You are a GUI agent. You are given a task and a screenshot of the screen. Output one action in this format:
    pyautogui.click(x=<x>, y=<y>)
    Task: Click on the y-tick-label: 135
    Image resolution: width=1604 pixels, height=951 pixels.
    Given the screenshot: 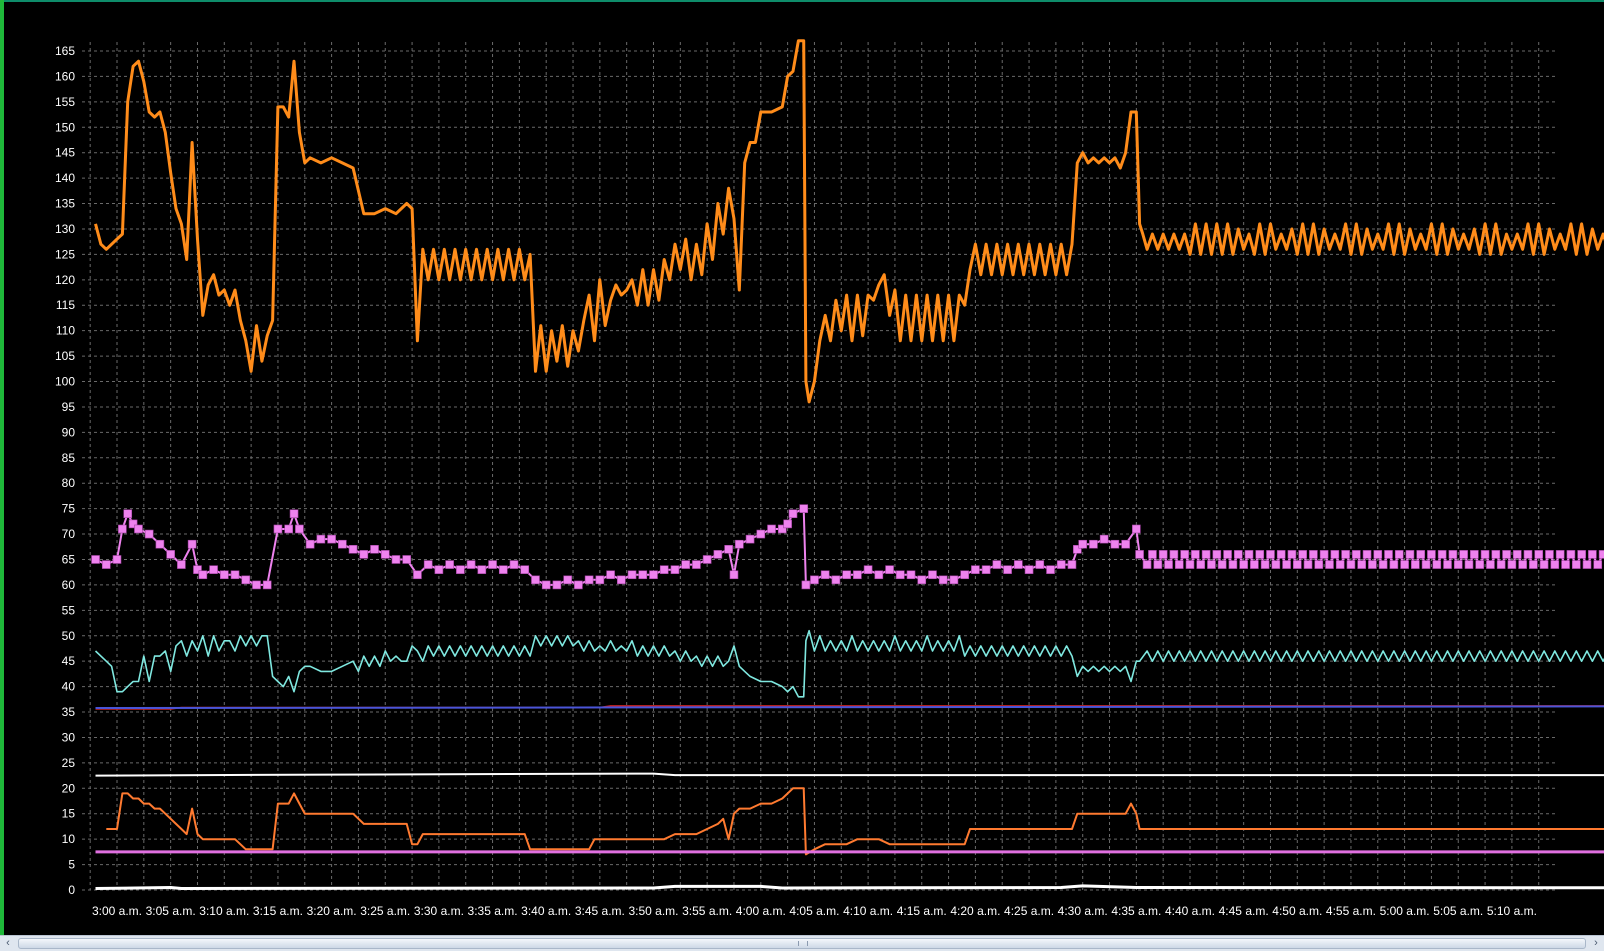 What is the action you would take?
    pyautogui.click(x=65, y=204)
    